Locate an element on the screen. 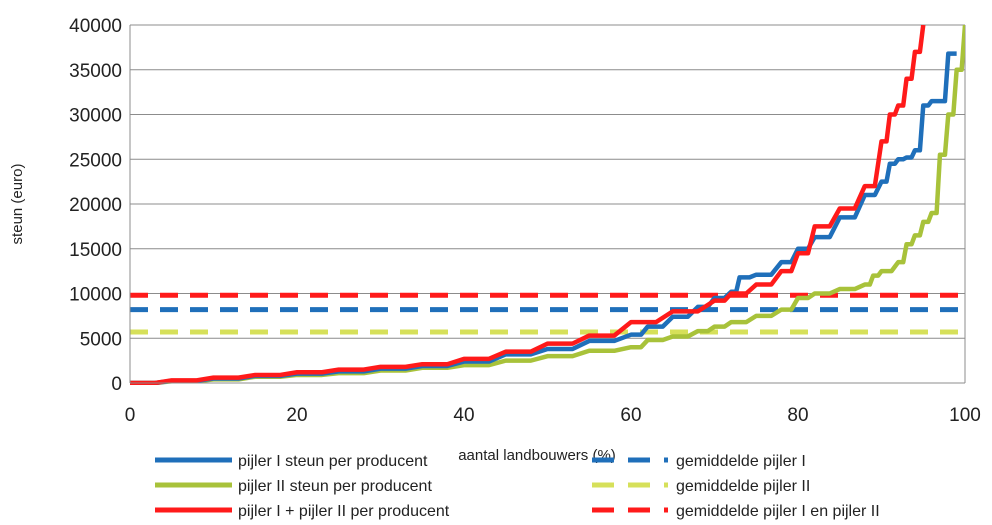 The height and width of the screenshot is (525, 992). legend-label: gemiddelde pijler I is located at coordinates (741, 461).